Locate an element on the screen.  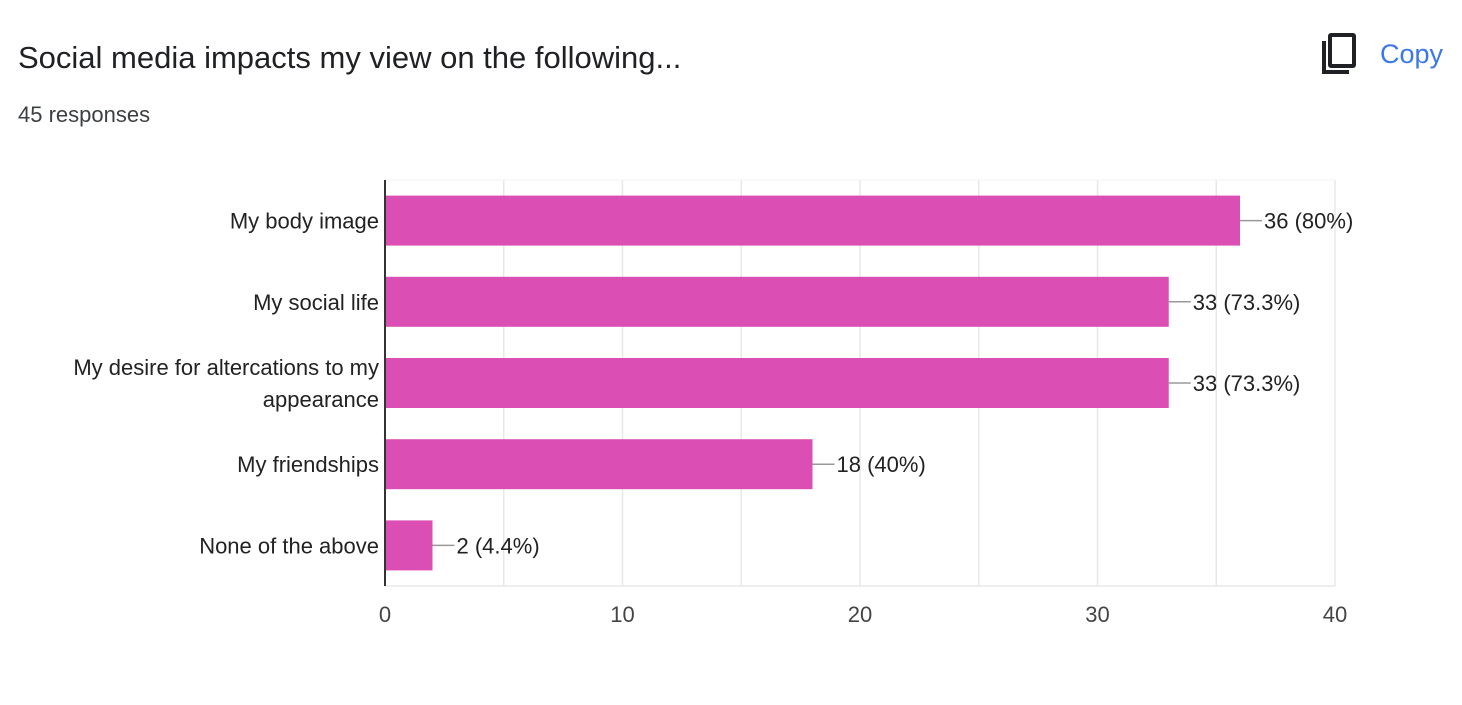
copy-button: Copy is located at coordinates (1381, 54).